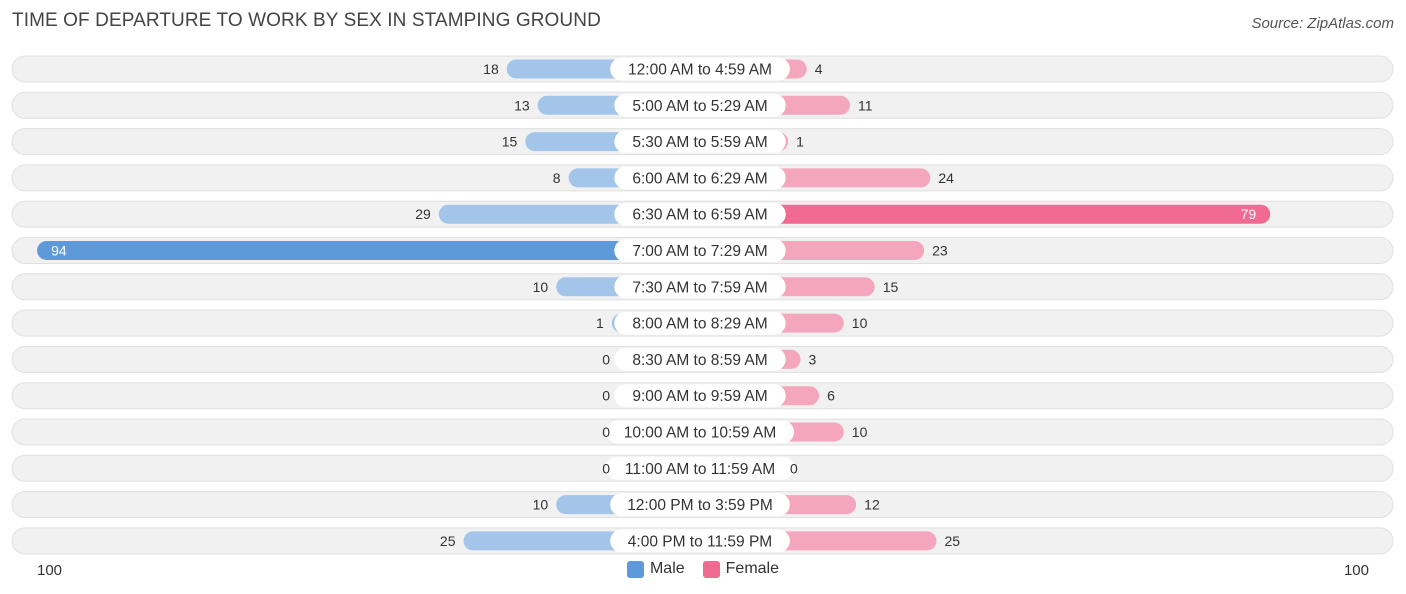 The image size is (1406, 594). I want to click on legend-item-male: Male, so click(655, 569).